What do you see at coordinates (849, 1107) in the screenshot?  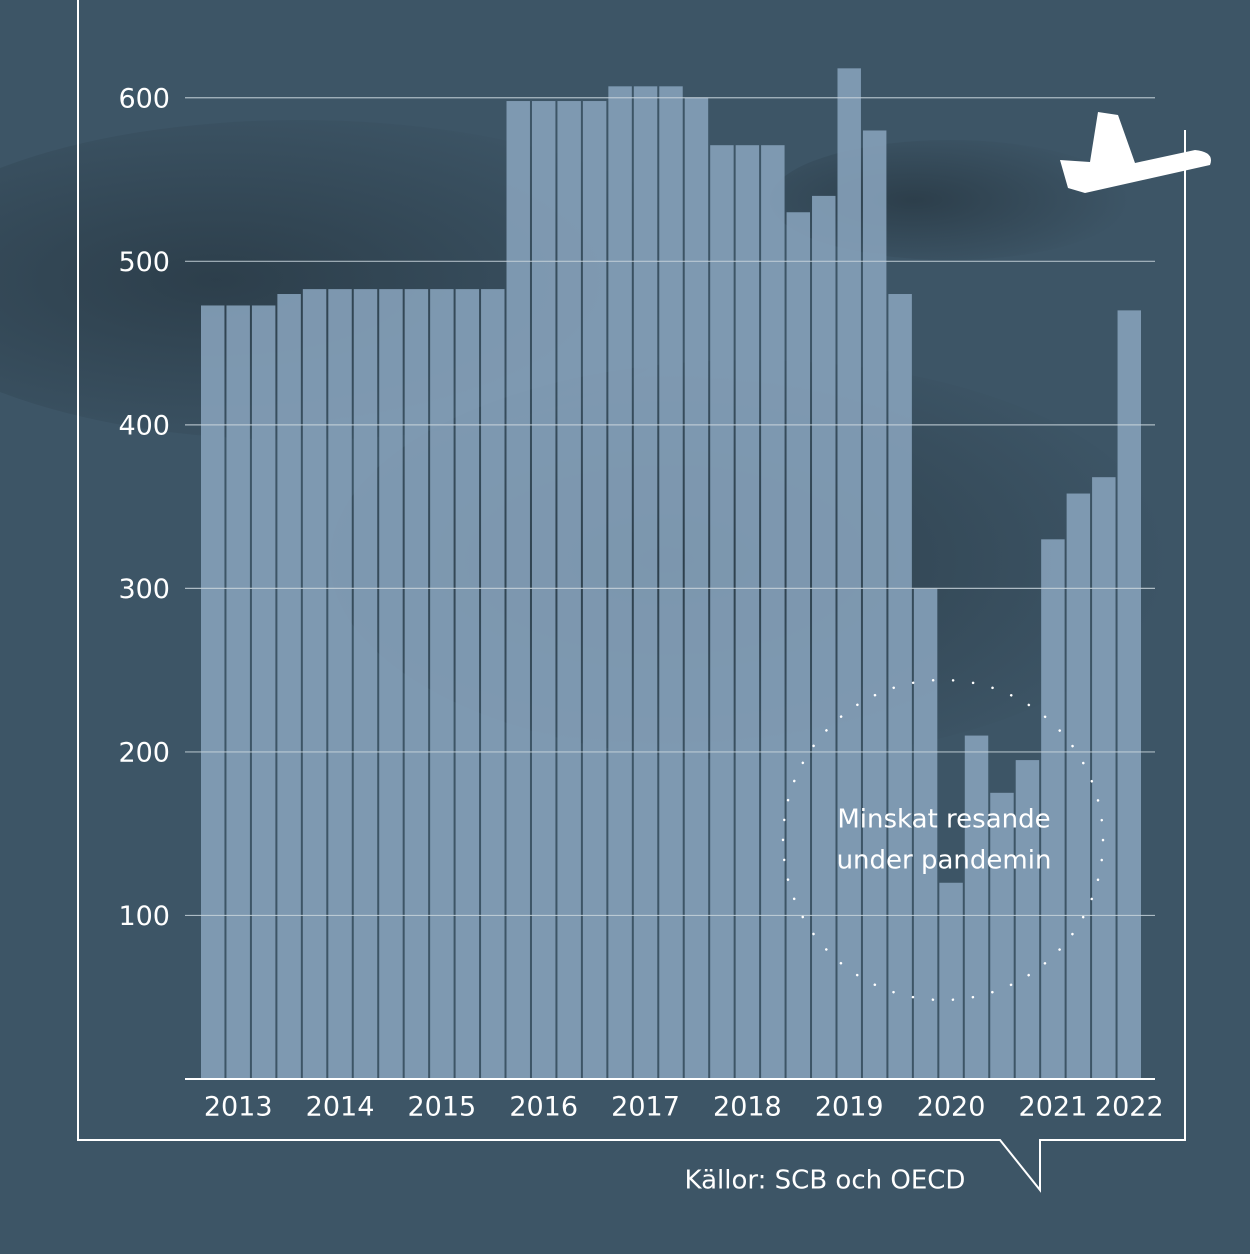 I see `x-tick-label: 2019` at bounding box center [849, 1107].